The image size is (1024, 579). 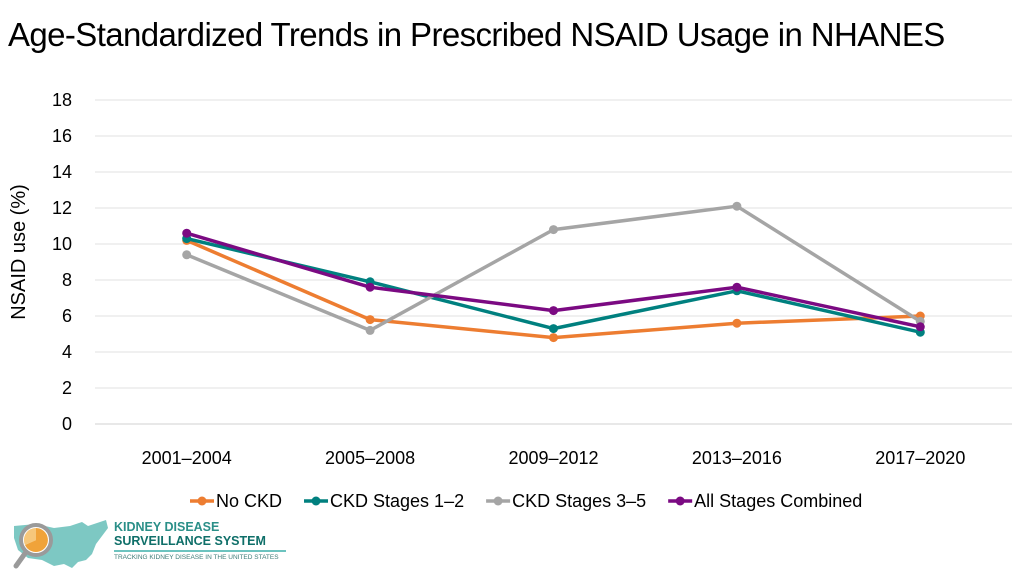 What do you see at coordinates (62, 100) in the screenshot?
I see `y-tick-label: 18` at bounding box center [62, 100].